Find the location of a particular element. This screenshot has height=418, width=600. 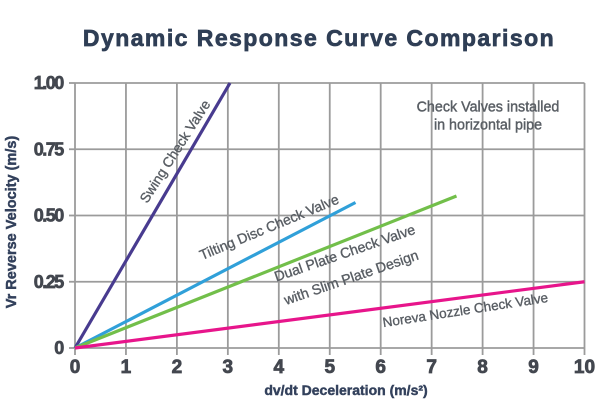

svg-text: 1 is located at coordinates (126, 367).